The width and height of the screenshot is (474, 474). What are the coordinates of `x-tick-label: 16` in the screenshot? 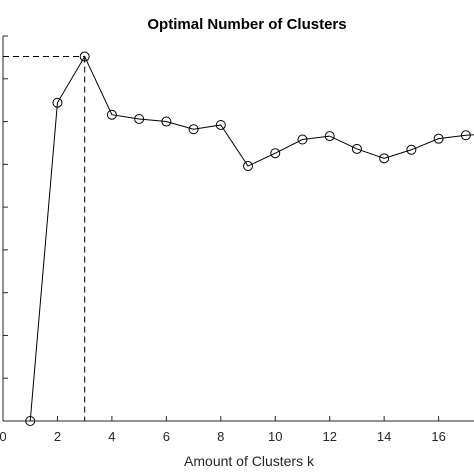 It's located at (438, 436).